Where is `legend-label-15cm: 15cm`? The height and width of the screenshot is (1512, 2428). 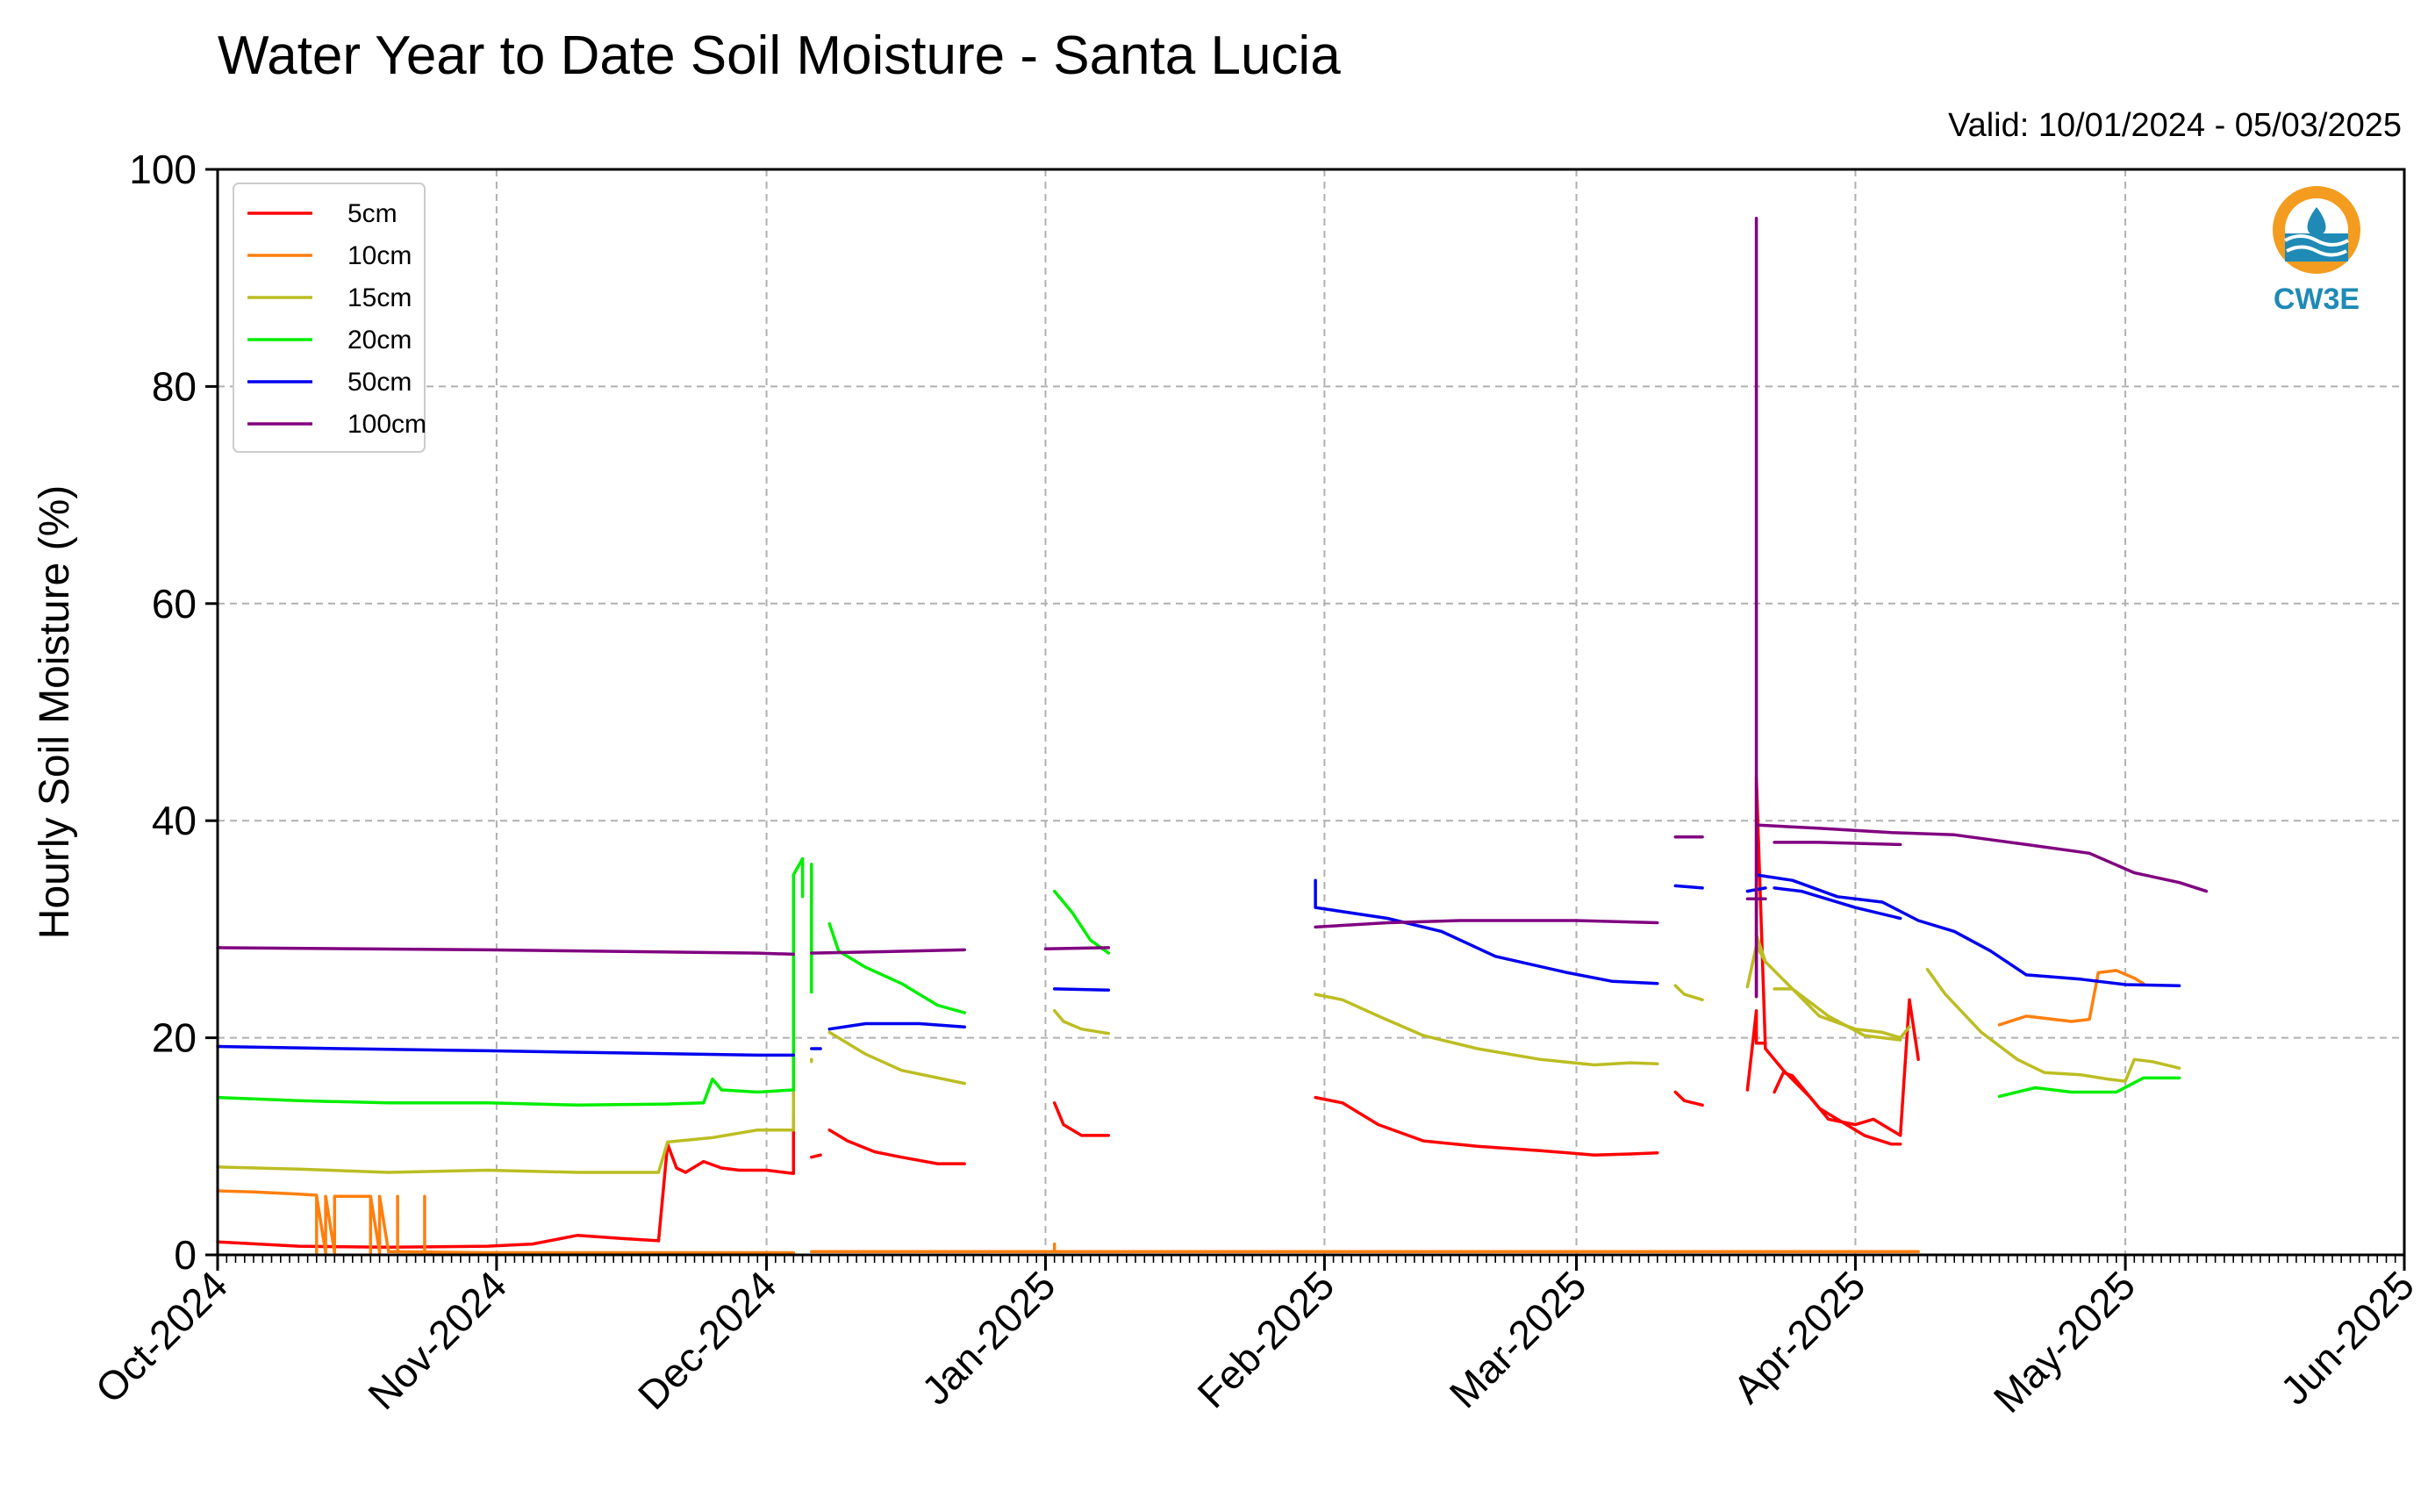 legend-label-15cm: 15cm is located at coordinates (379, 298).